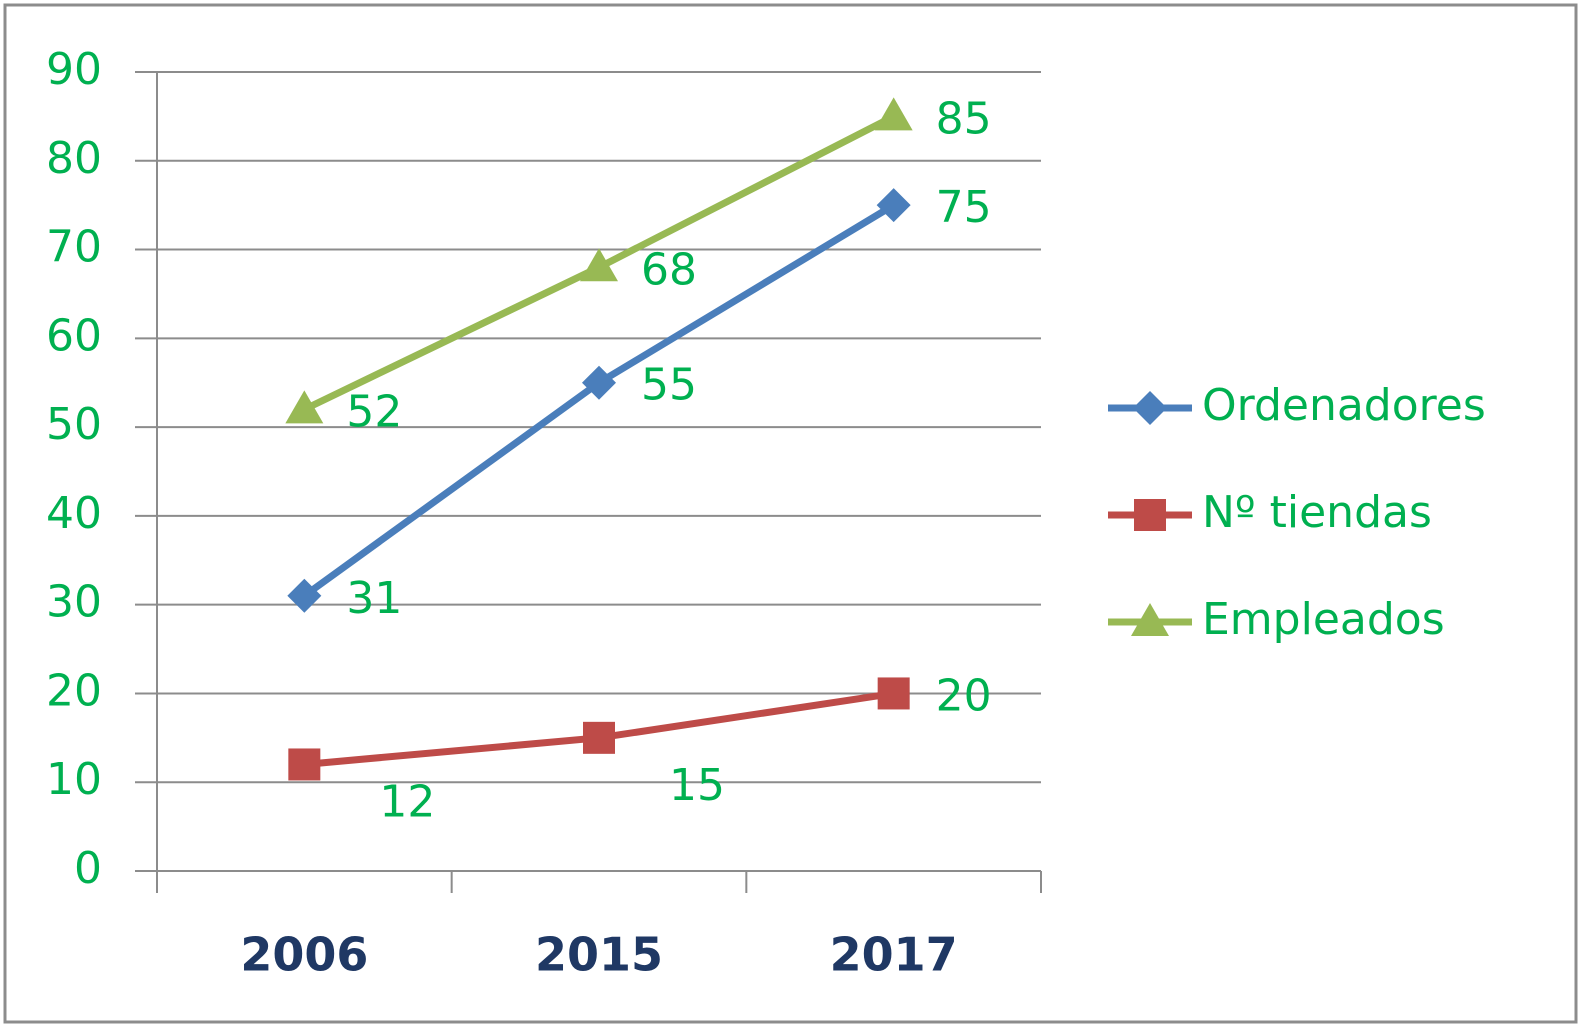 The width and height of the screenshot is (1581, 1031). Describe the element at coordinates (74, 158) in the screenshot. I see `y-tick-label: 80` at that location.